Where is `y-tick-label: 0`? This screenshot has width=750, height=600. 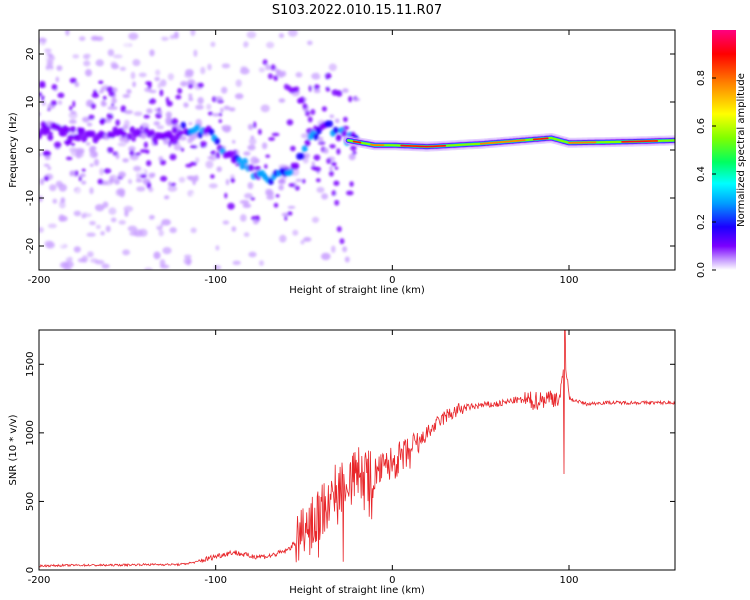
y-tick-label: 0 is located at coordinates (30, 570).